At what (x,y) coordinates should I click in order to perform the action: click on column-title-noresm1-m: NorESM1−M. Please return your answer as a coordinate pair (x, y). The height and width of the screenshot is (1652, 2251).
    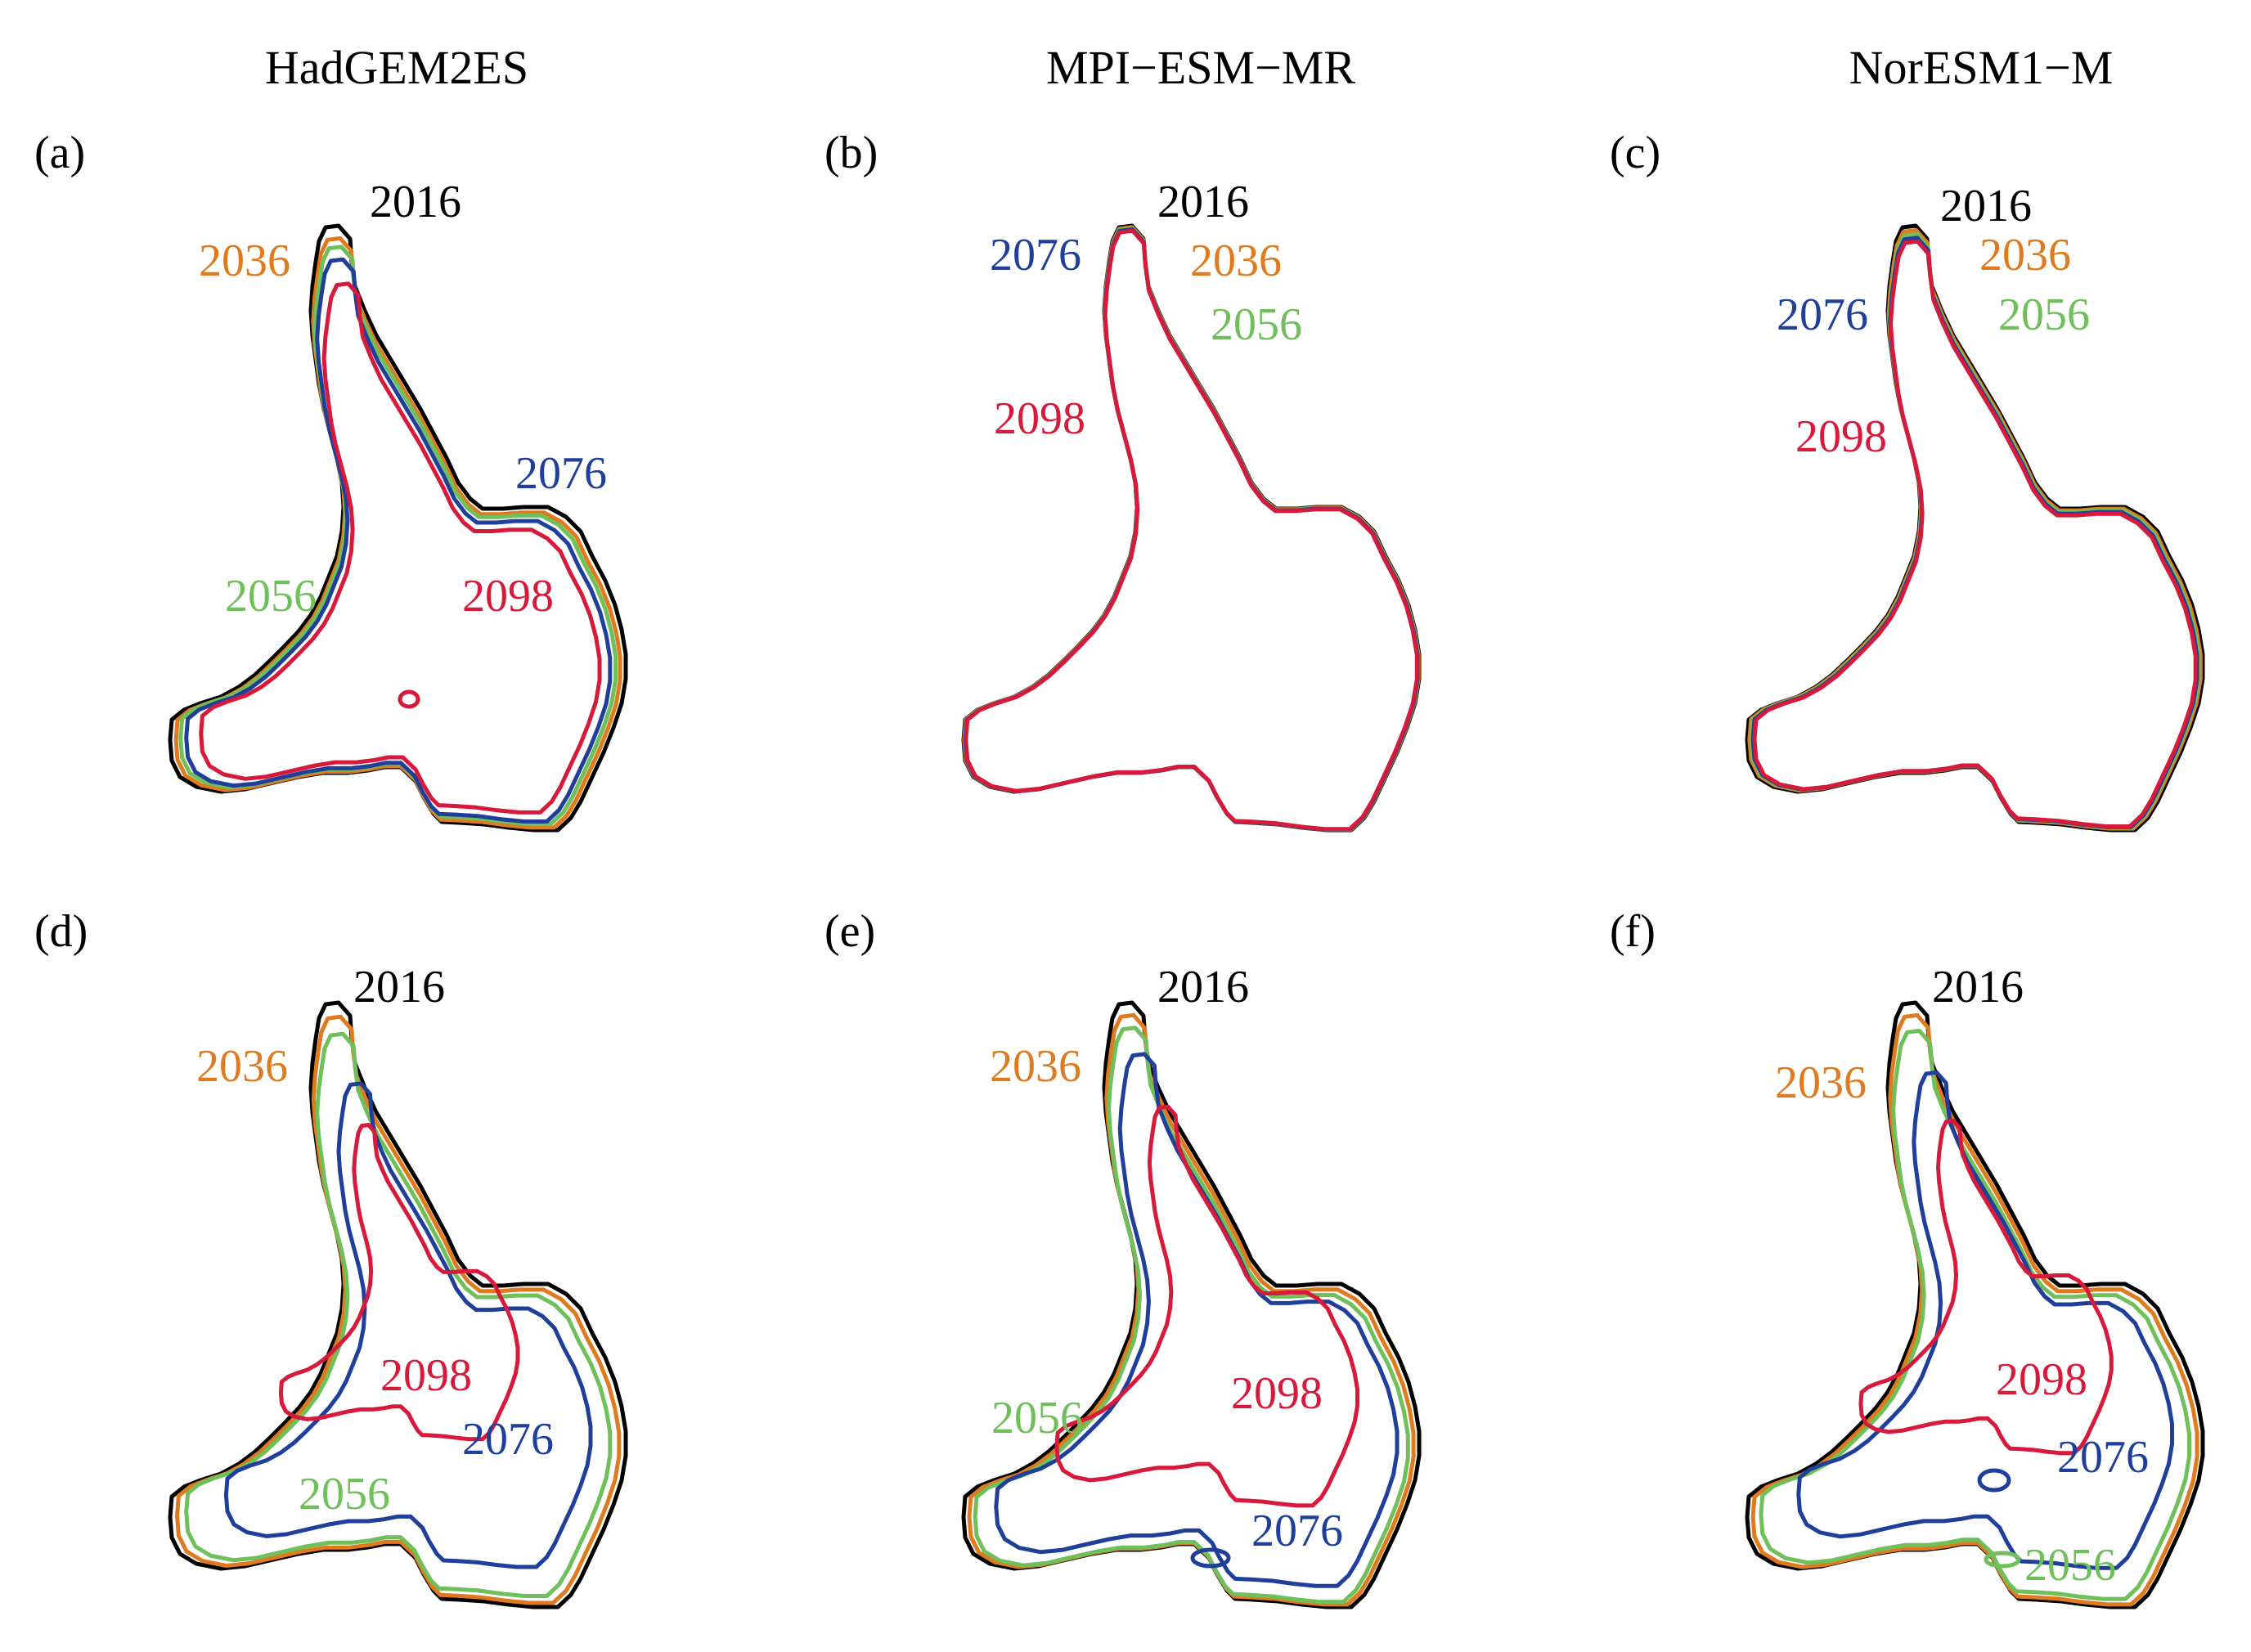
    Looking at the image, I should click on (1981, 67).